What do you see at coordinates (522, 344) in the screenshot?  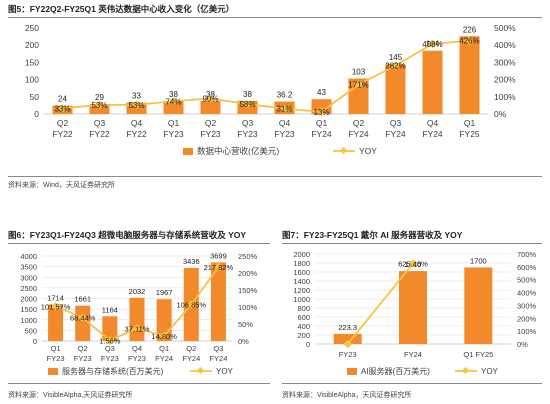 I see `y-right-tick-label: 0%` at bounding box center [522, 344].